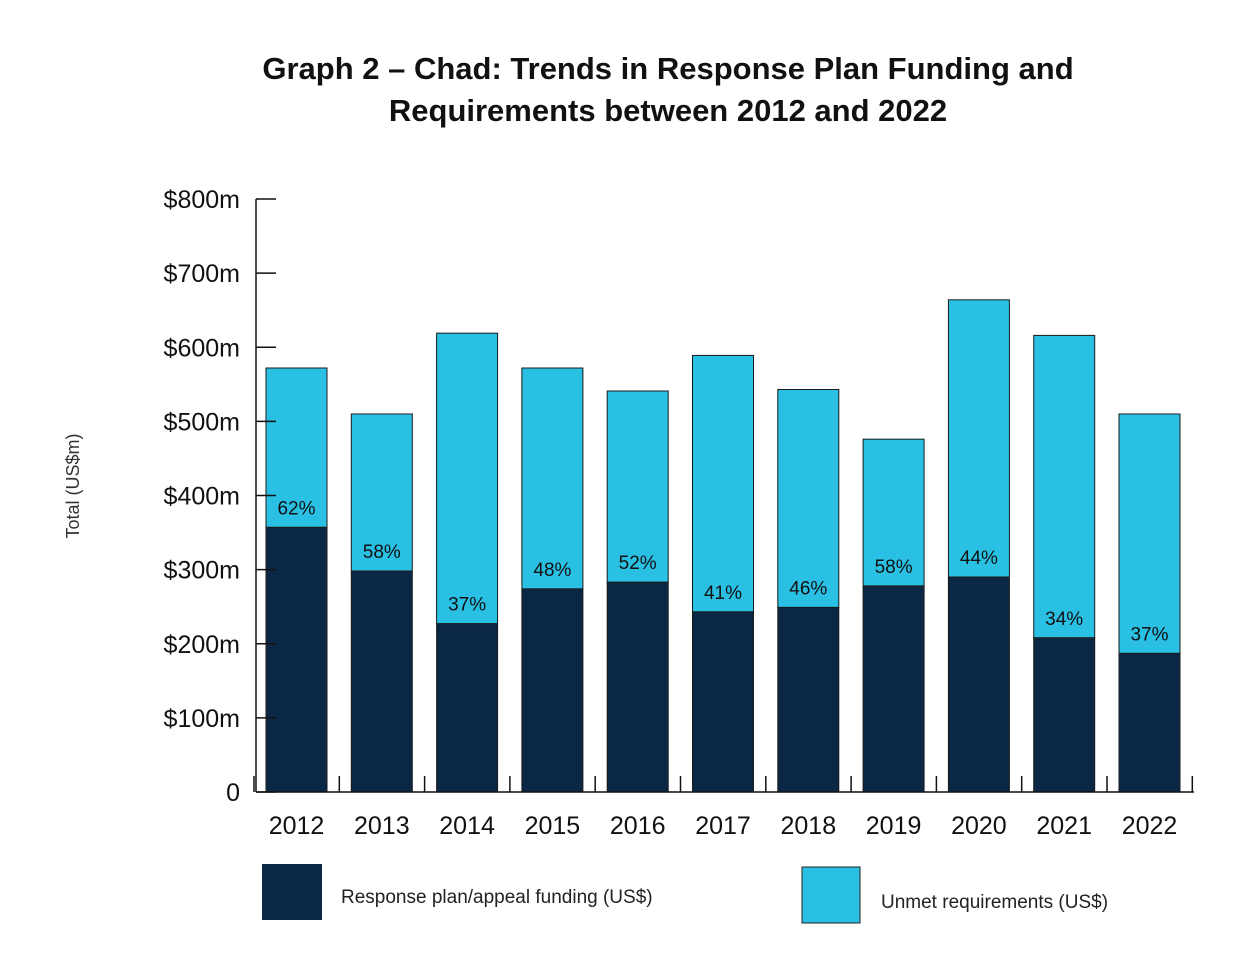 Image resolution: width=1260 pixels, height=974 pixels. Describe the element at coordinates (202, 497) in the screenshot. I see `y-tick-label-400: $400m` at that location.